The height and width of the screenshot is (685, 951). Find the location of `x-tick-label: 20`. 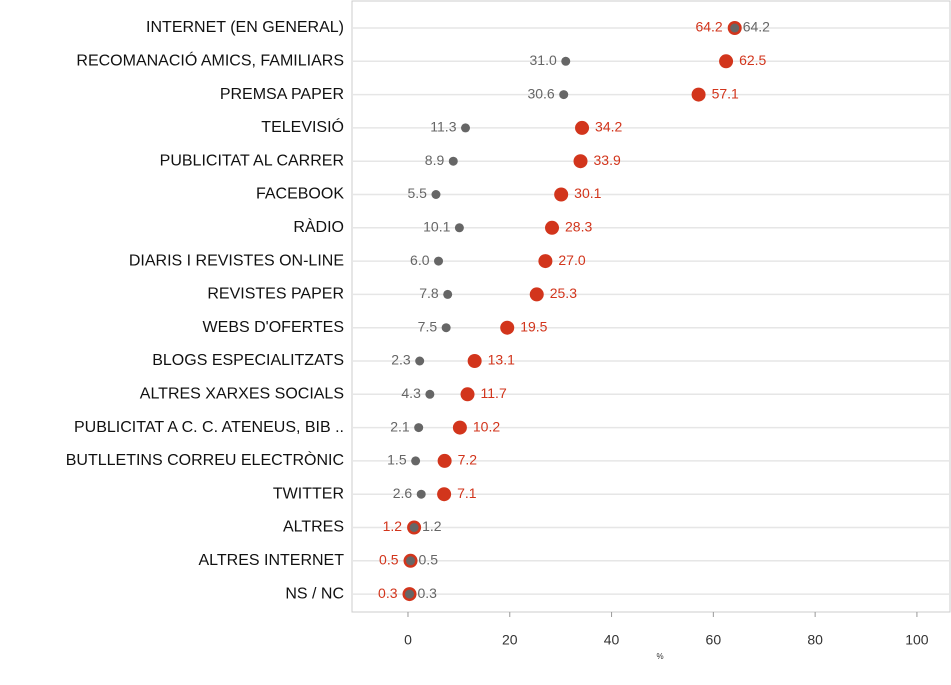

x-tick-label: 20 is located at coordinates (510, 640).